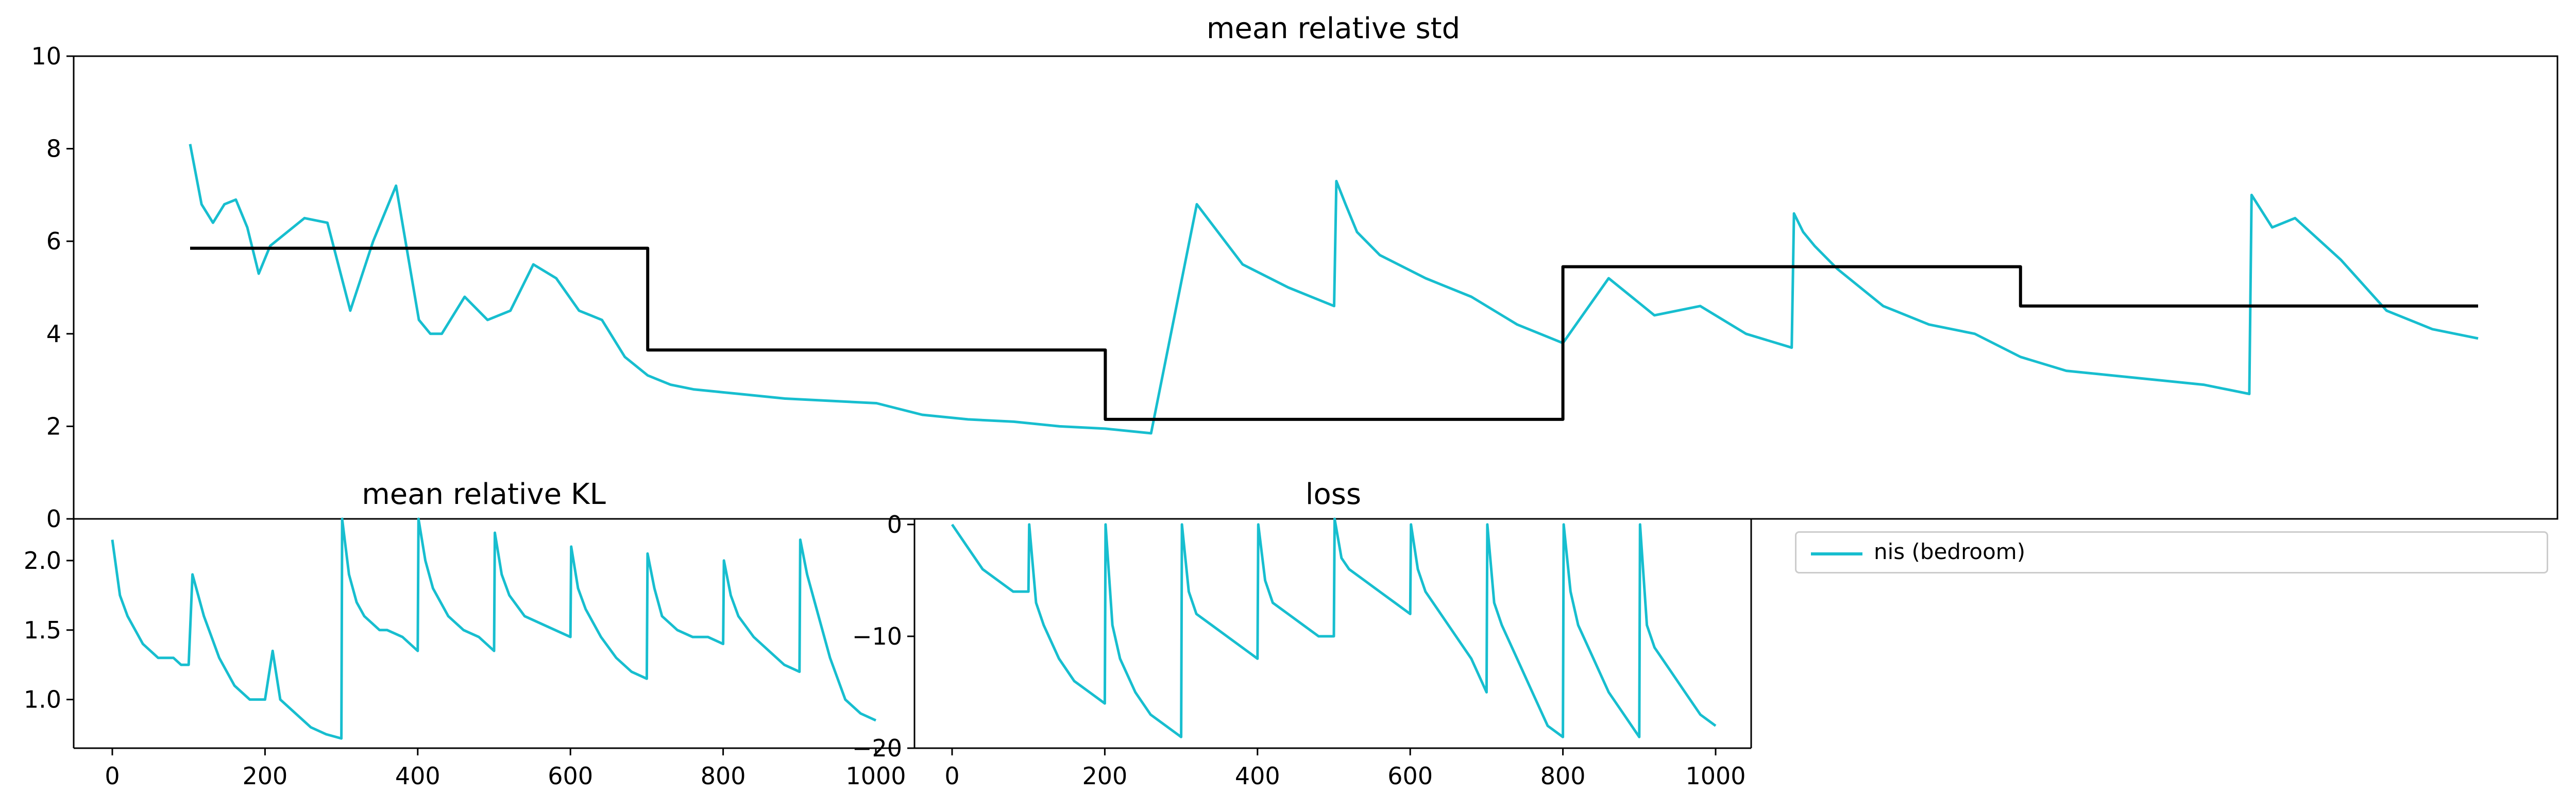 The width and height of the screenshot is (2576, 810). I want to click on loss-title: loss, so click(1333, 494).